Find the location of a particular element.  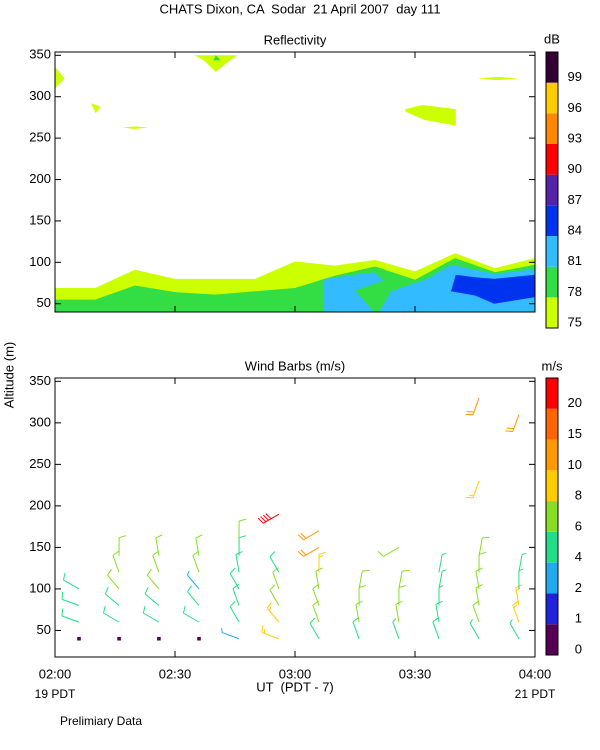

y-tick-label: 200 is located at coordinates (40, 504).